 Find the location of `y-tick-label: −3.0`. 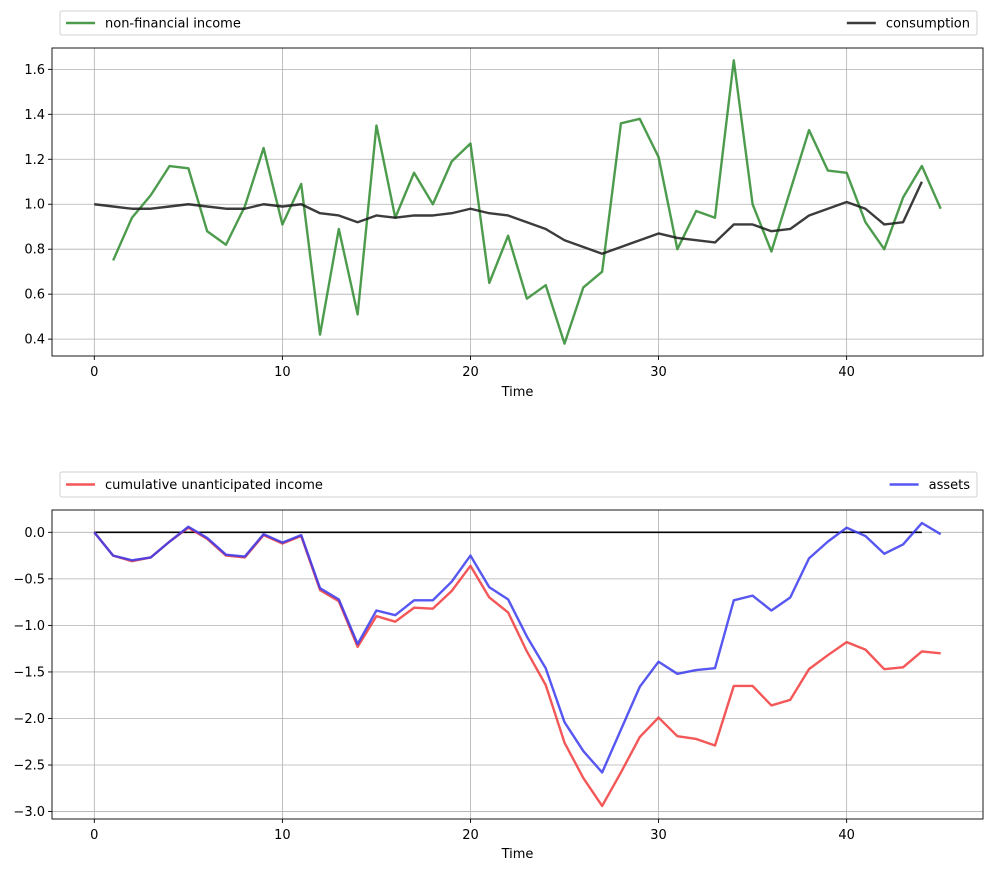

y-tick-label: −3.0 is located at coordinates (29, 812).